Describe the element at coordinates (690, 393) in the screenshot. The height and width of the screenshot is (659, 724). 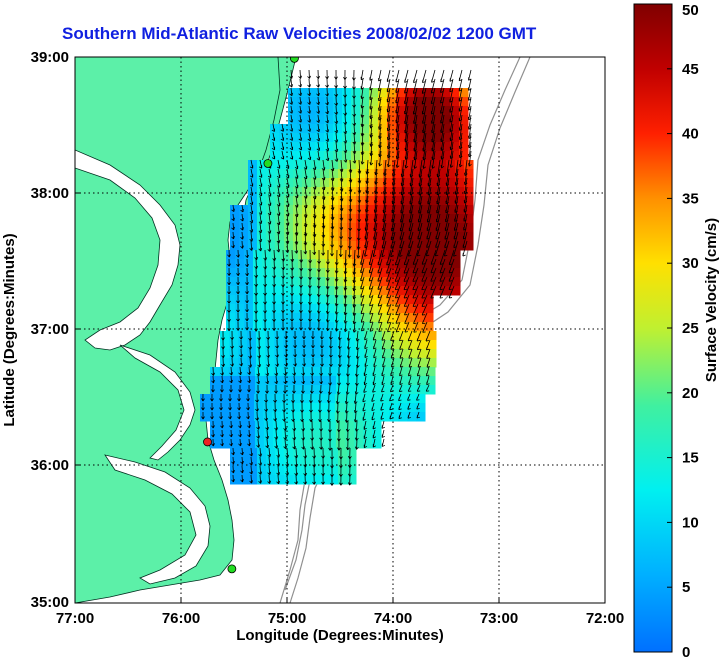
I see `colorbar-tick-label: 20` at that location.